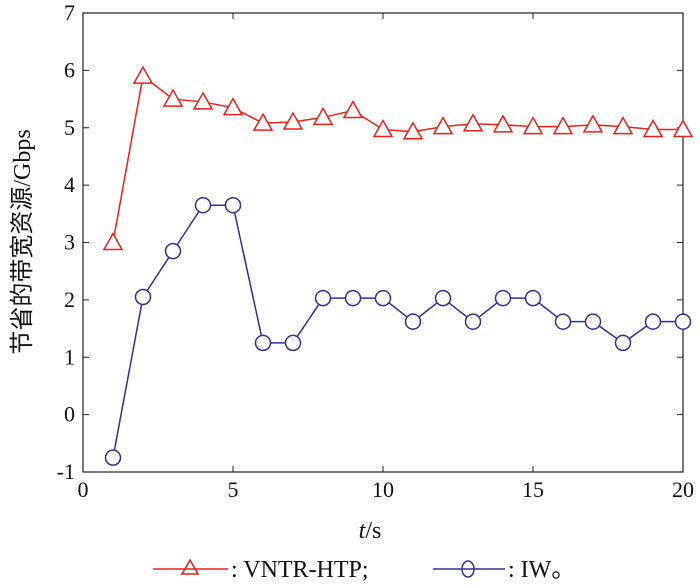  What do you see at coordinates (363, 531) in the screenshot?
I see `x-axis-label-var: t` at bounding box center [363, 531].